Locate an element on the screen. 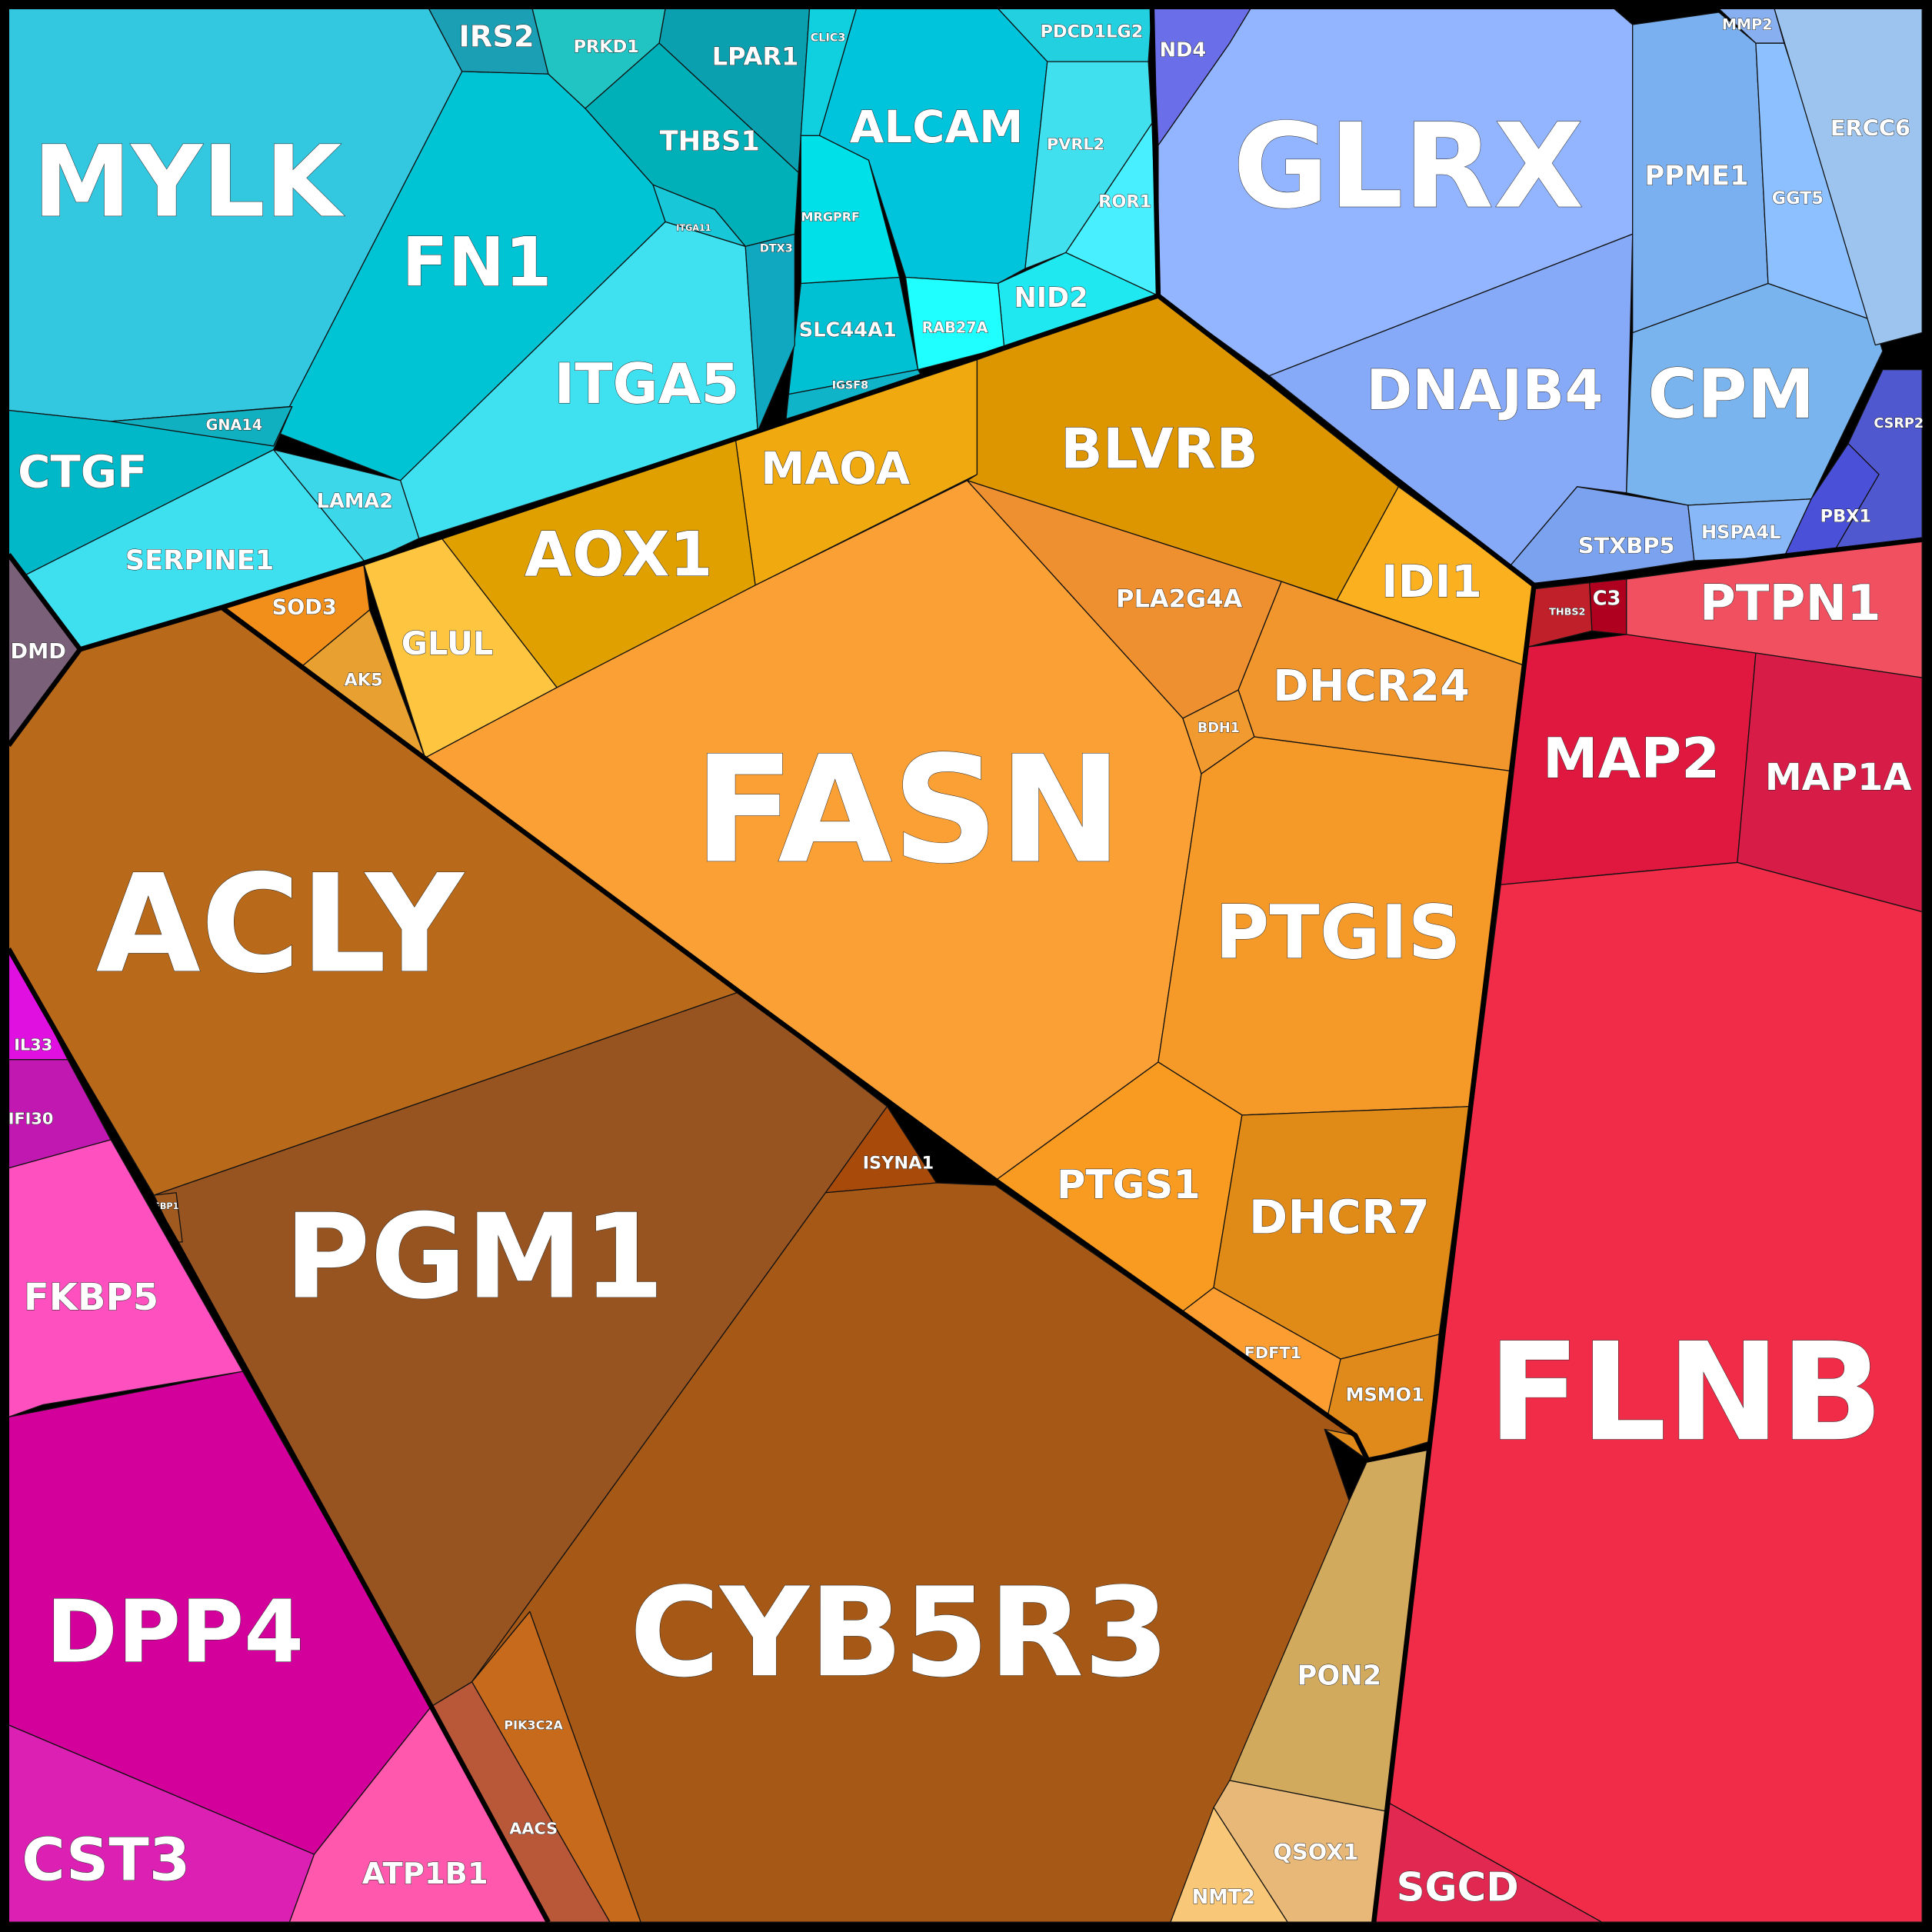 Image resolution: width=1932 pixels, height=1932 pixels. cell-label: ISYNA1 is located at coordinates (898, 1163).